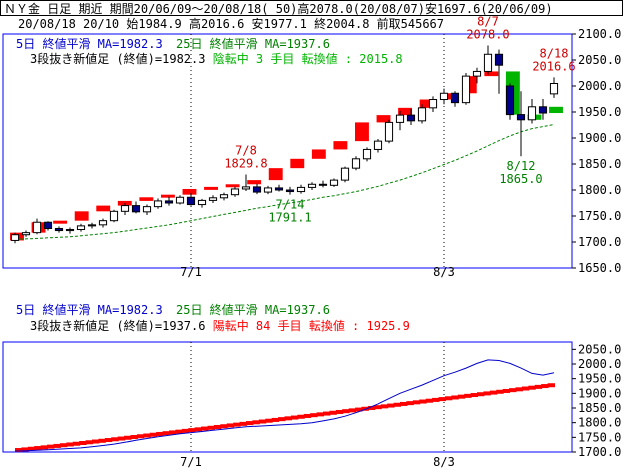 This screenshot has height=474, width=625. What do you see at coordinates (599, 423) in the screenshot?
I see `lower-ytick-label: 1800.0` at bounding box center [599, 423].